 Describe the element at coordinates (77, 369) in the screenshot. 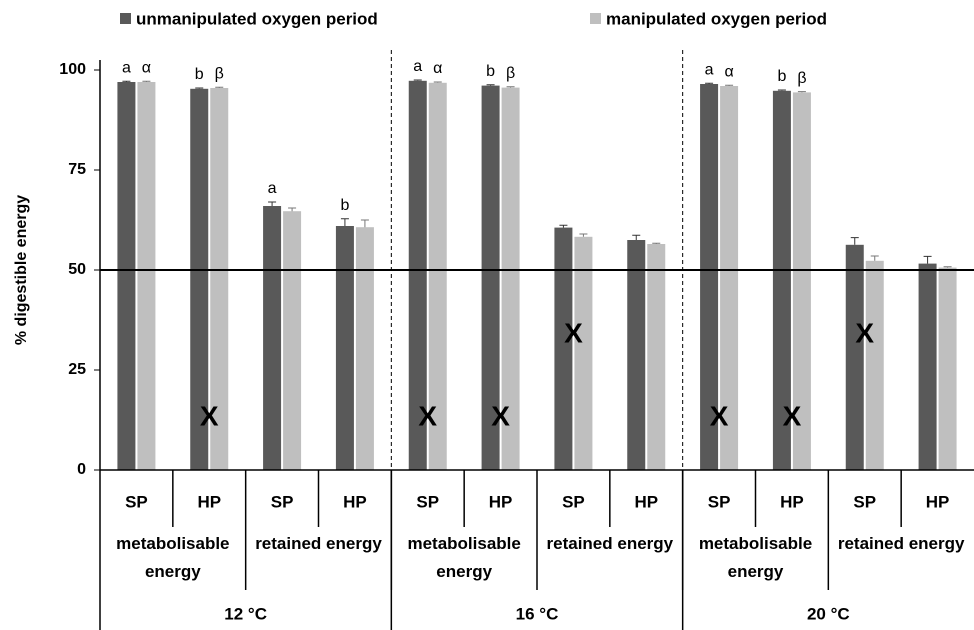

I see `y-tick-label: 25` at that location.